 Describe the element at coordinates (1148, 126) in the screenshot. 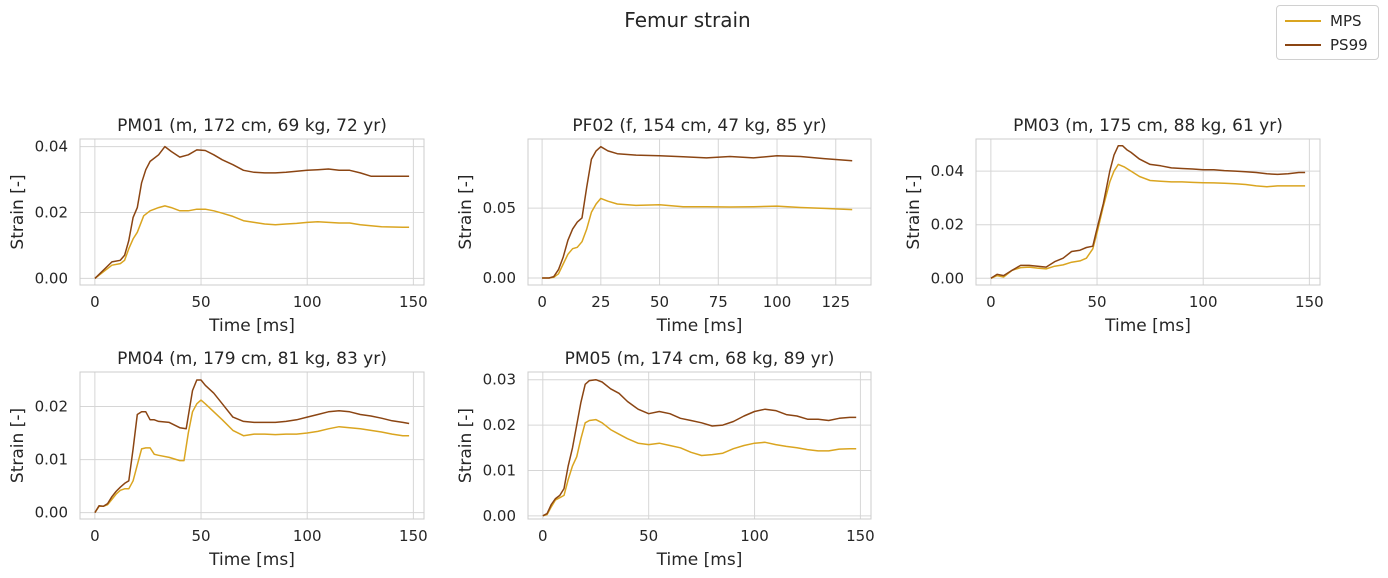

I see `subplot-title: PM03 (m, 175 cm, 88 kg, 61 yr)` at that location.